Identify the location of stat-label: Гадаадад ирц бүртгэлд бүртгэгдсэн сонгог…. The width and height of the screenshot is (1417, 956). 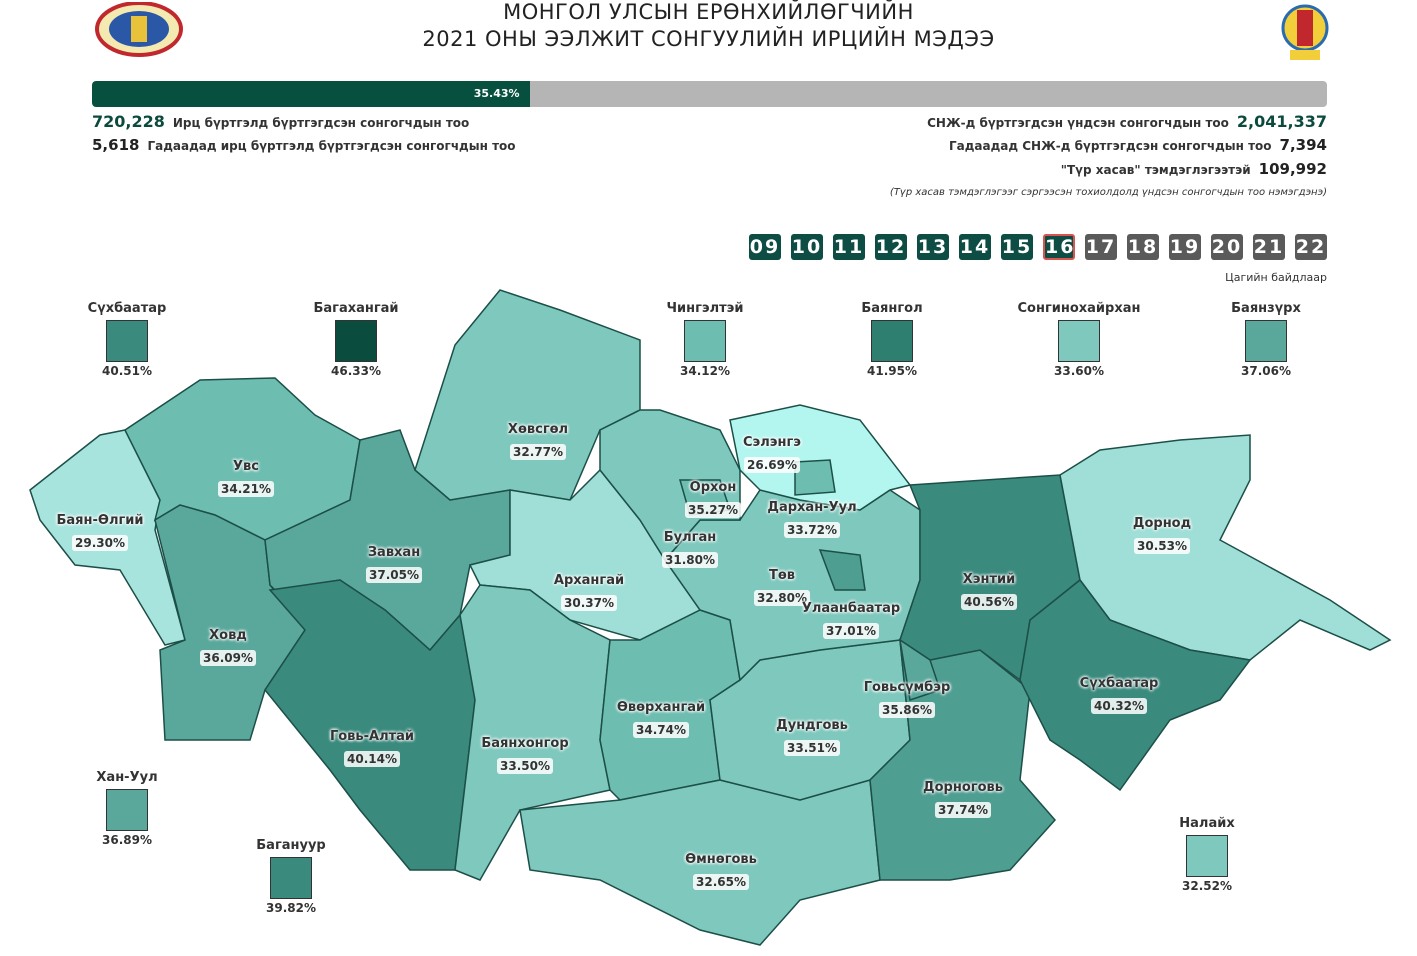
(331, 146).